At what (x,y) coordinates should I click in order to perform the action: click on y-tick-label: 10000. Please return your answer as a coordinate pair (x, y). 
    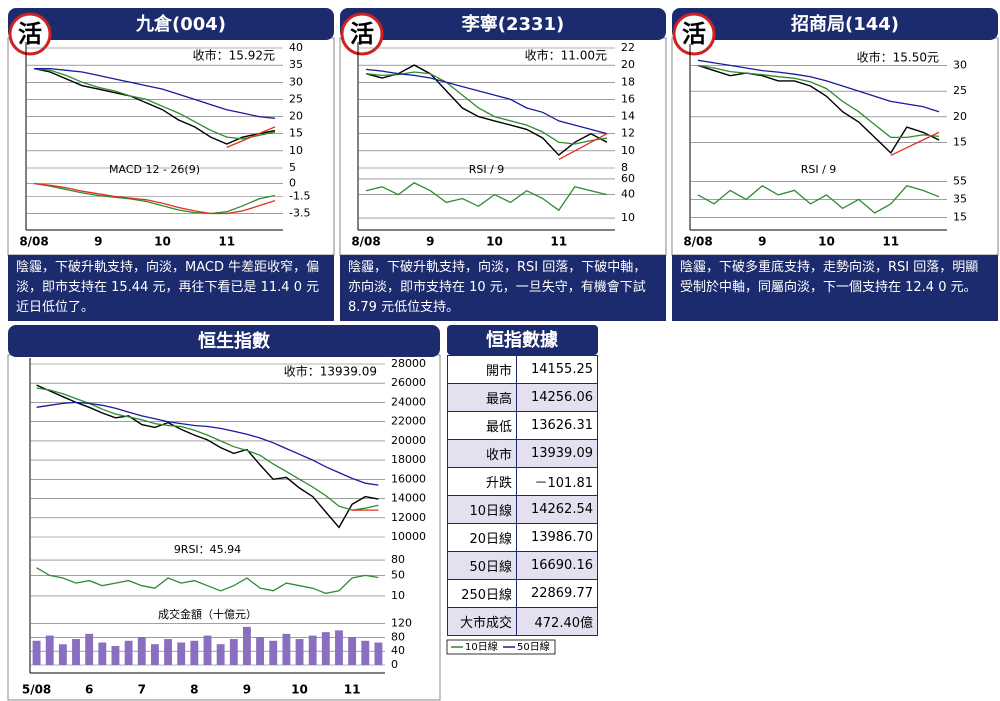
    Looking at the image, I should click on (408, 536).